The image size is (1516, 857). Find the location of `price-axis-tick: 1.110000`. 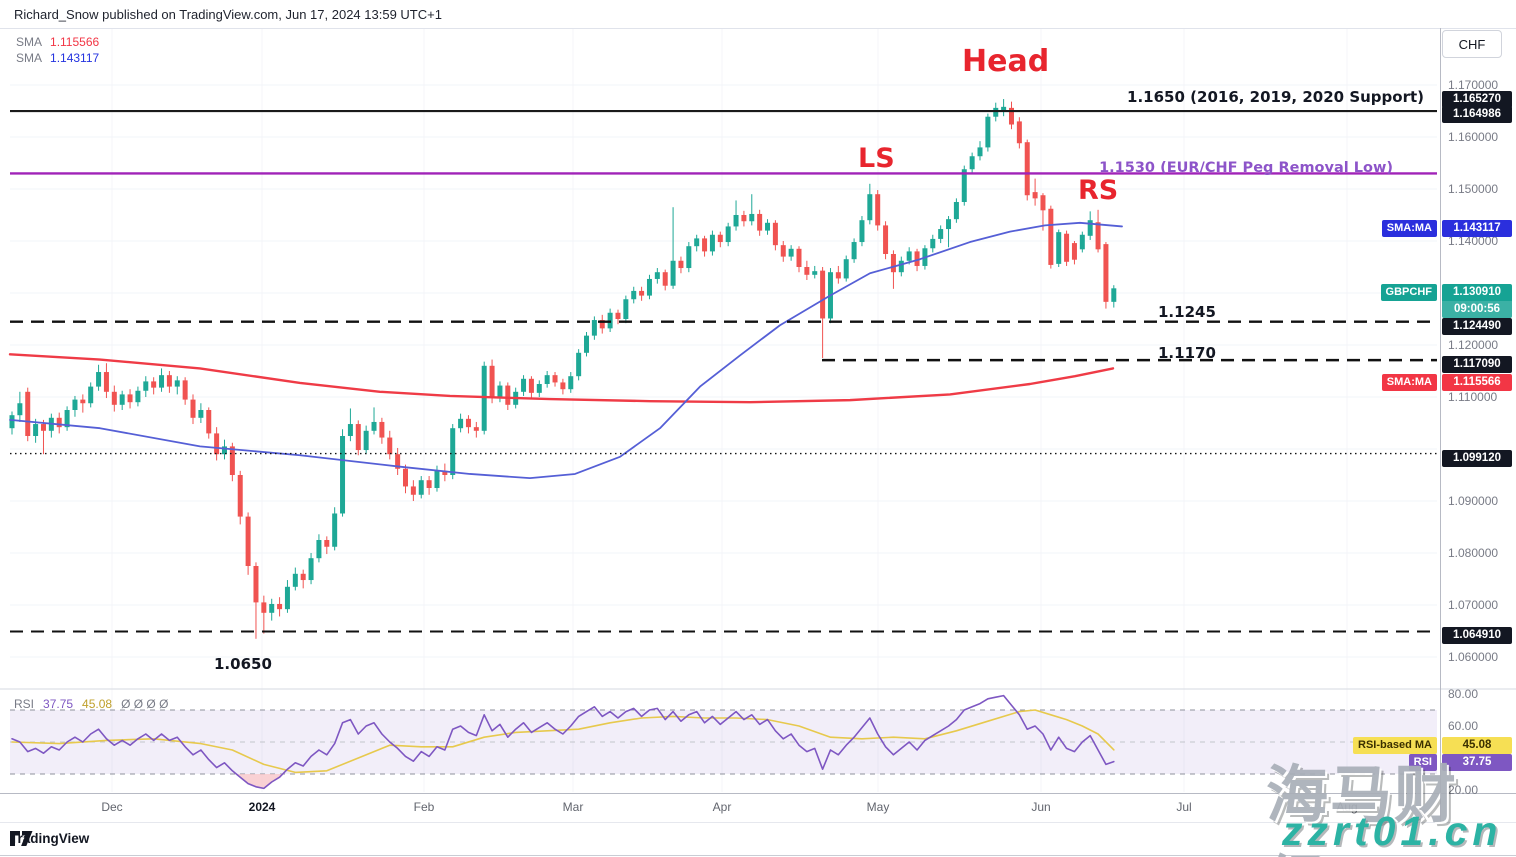

price-axis-tick: 1.110000 is located at coordinates (1473, 397).